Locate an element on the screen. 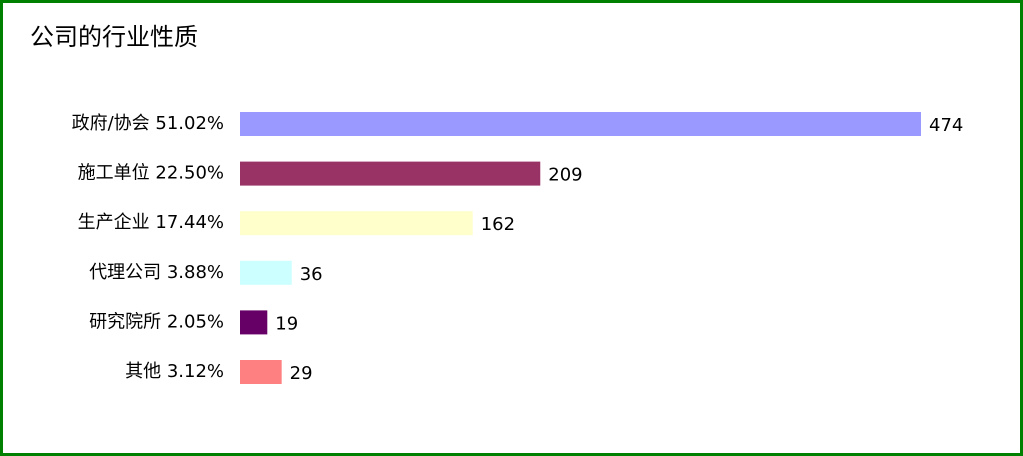 The image size is (1023, 456). category-label: 其他 3.12% is located at coordinates (174, 371).